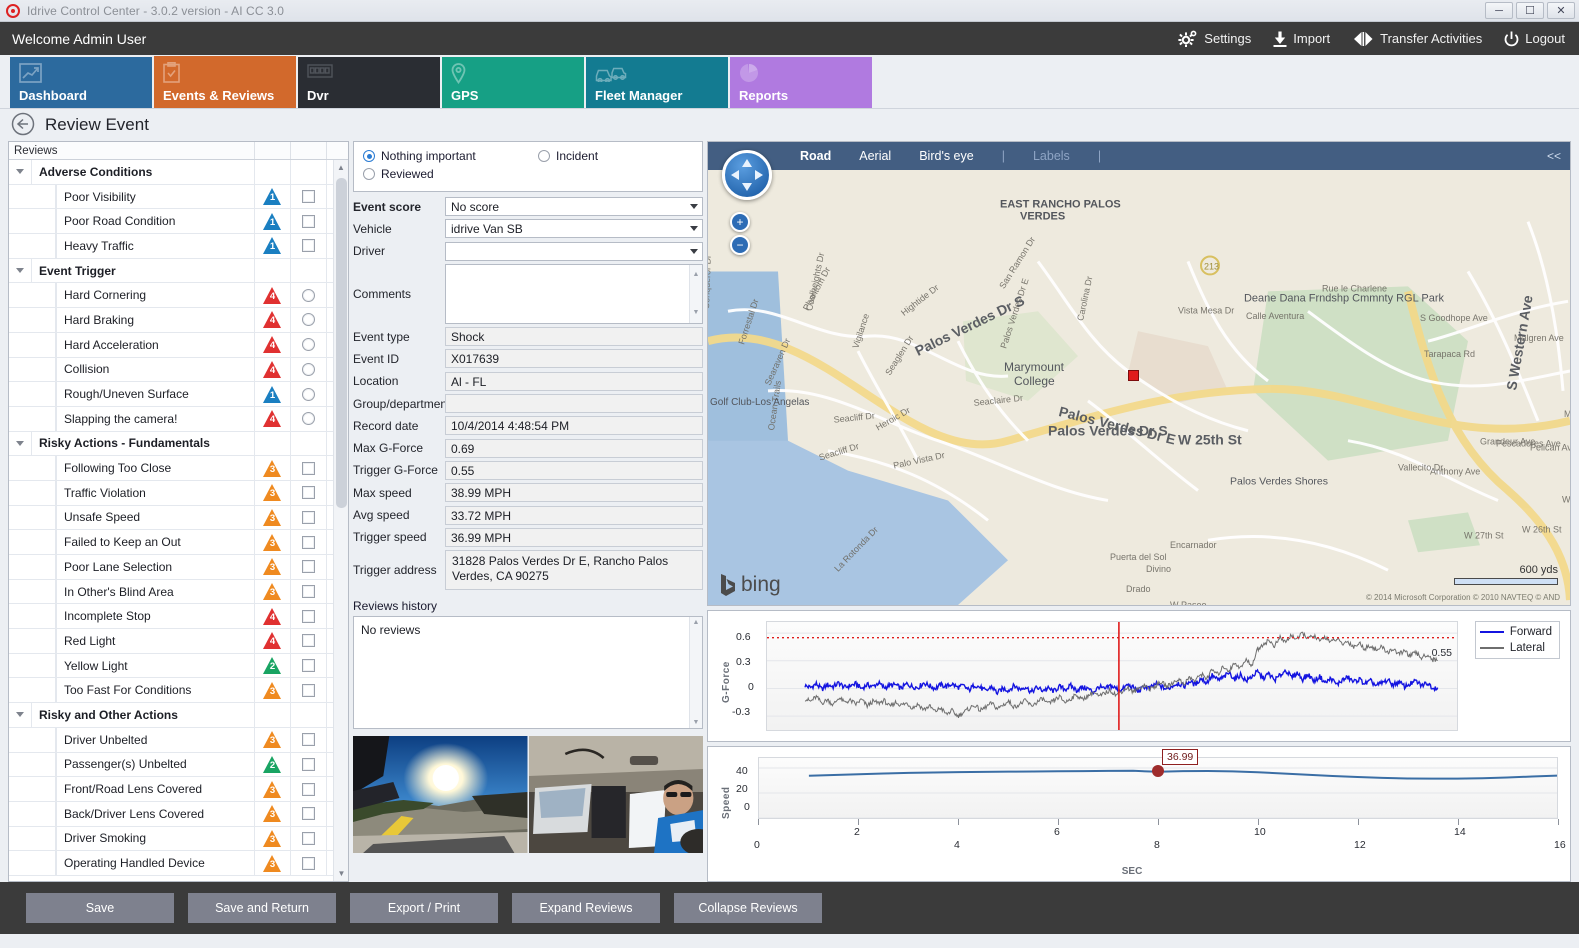 The height and width of the screenshot is (948, 1579). Describe the element at coordinates (657, 82) in the screenshot. I see `nav-tile-fleet-manager: Fleet Manager` at that location.